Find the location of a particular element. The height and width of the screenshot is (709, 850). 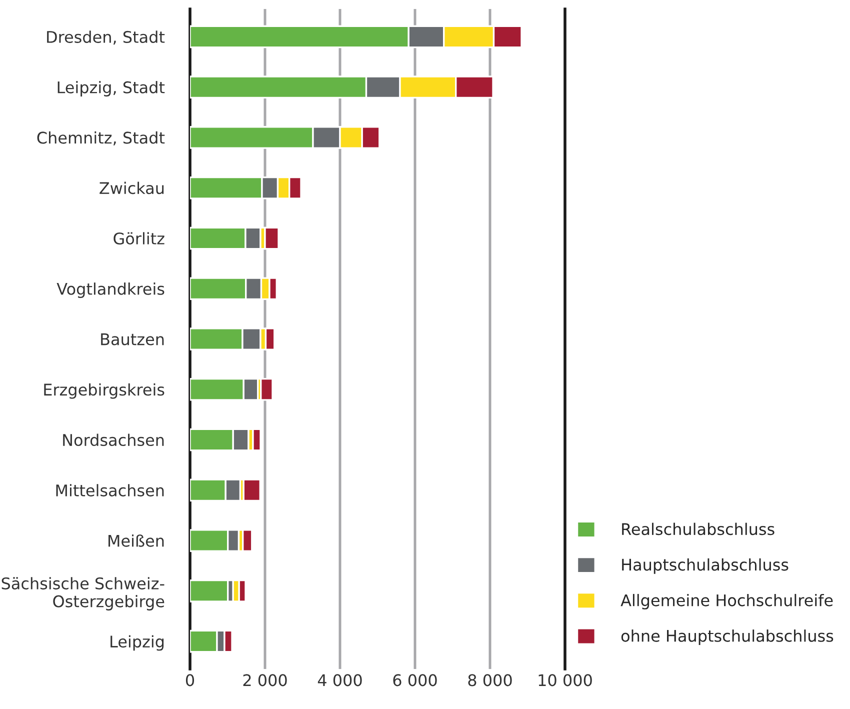

y-tick-label: Vogtlandkreis is located at coordinates (110, 290).